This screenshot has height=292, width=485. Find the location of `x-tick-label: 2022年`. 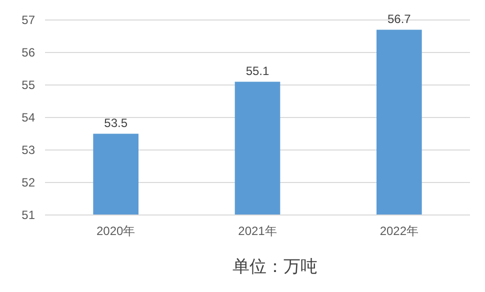

x-tick-label: 2022年 is located at coordinates (399, 231).